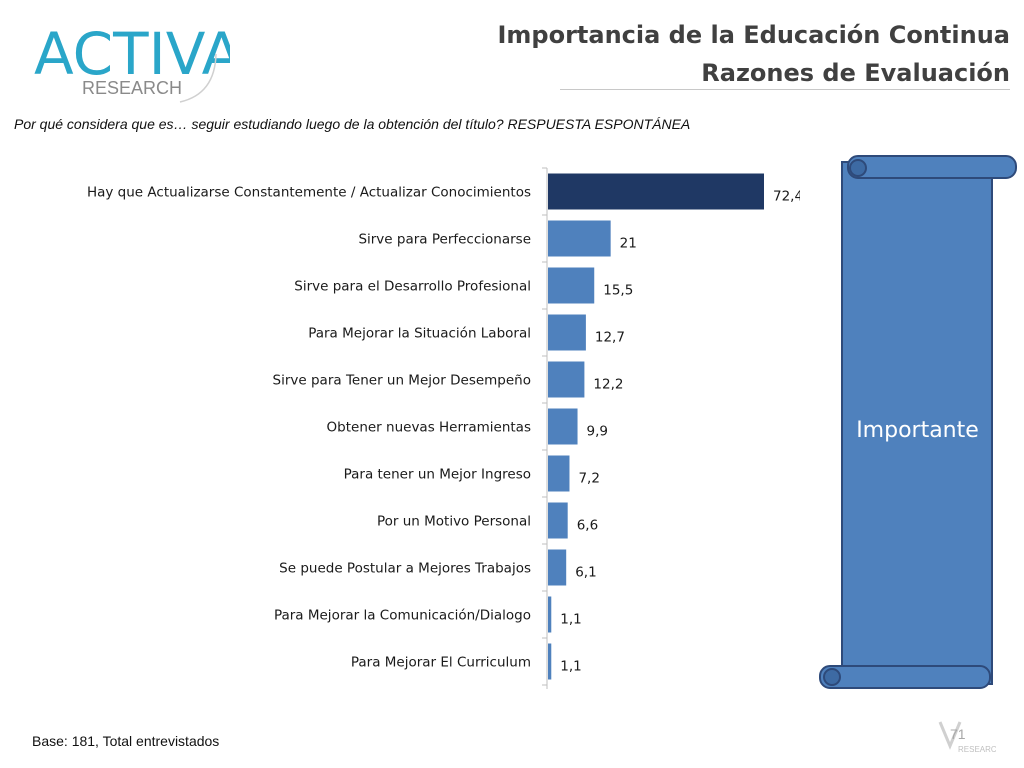 The width and height of the screenshot is (1024, 768). Describe the element at coordinates (932, 167) in the screenshot. I see `banner-top-roll` at that location.